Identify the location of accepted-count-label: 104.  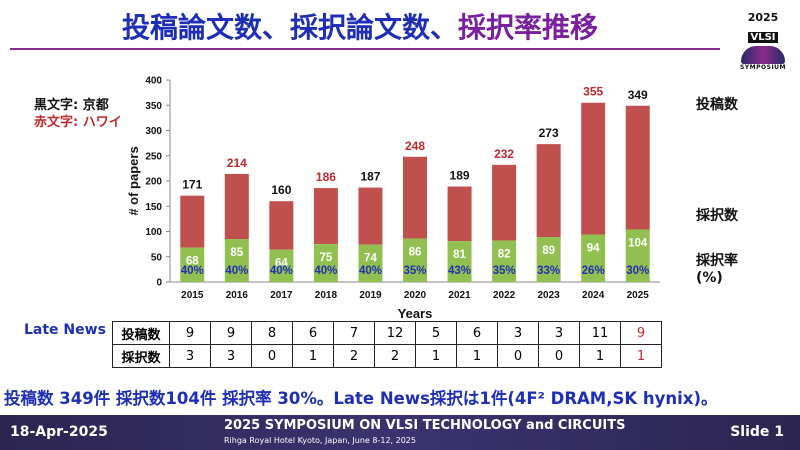
(638, 243).